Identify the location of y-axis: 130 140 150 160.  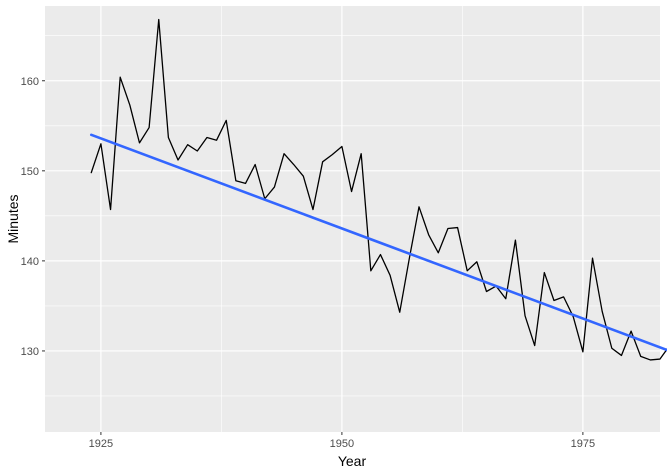
(33, 217).